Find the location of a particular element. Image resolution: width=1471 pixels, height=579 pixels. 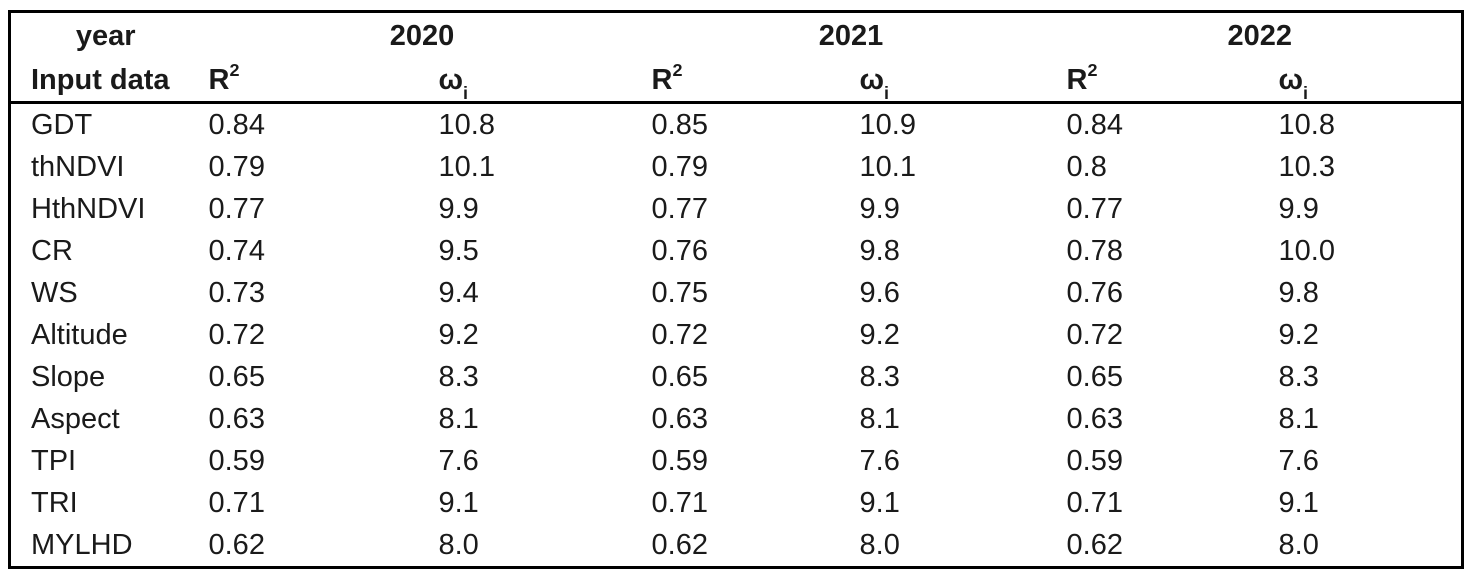

cell-wi-2021: 9.9 is located at coordinates (879, 208).